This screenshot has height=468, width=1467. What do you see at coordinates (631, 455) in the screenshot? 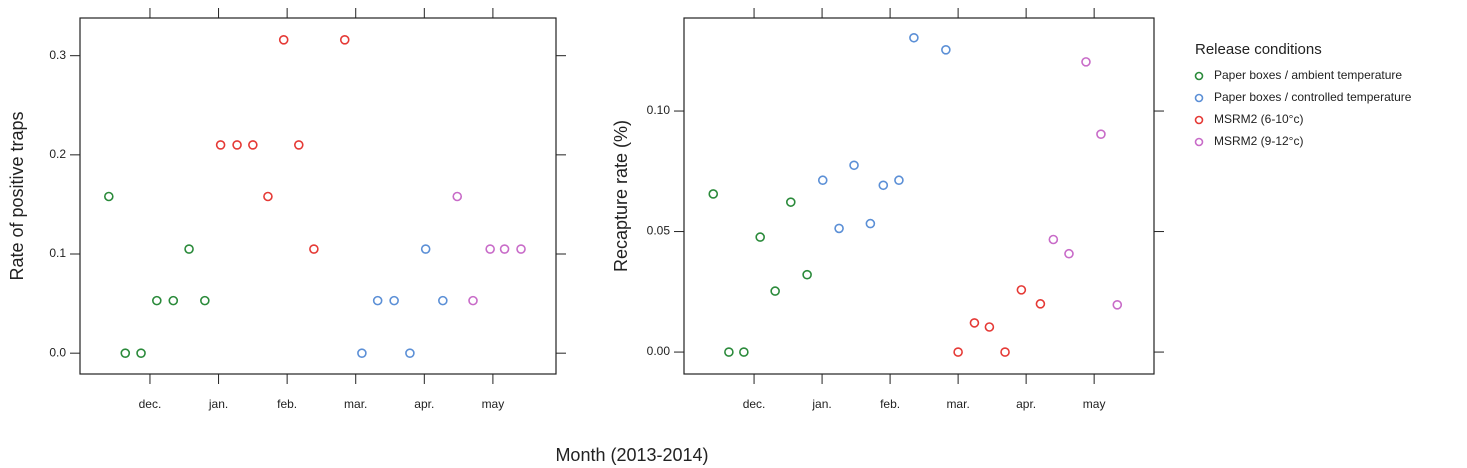
I see `x-axis-title: Month (2013-2014)` at bounding box center [631, 455].